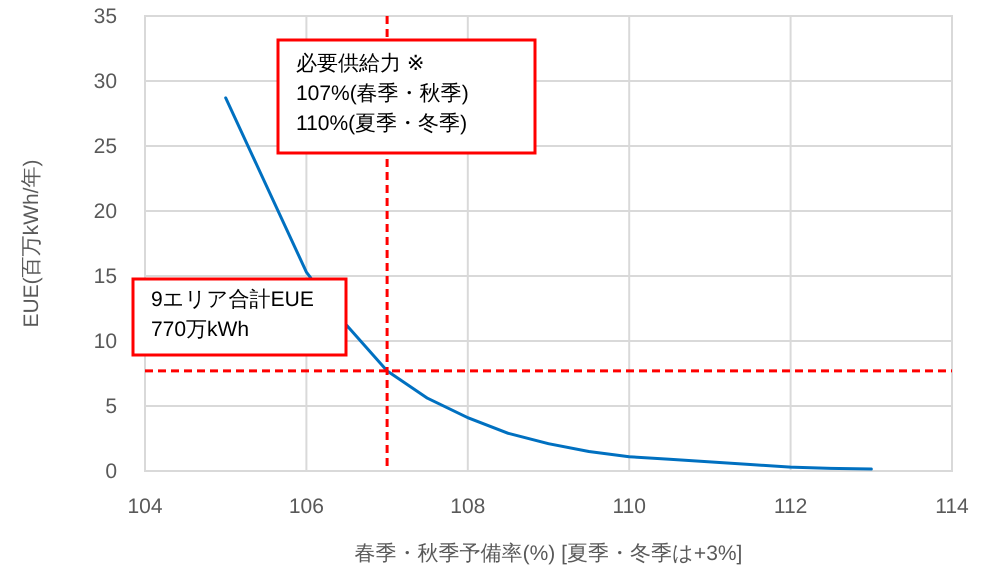 This screenshot has height=572, width=984. What do you see at coordinates (232, 314) in the screenshot?
I see `ref-line-label: 9エリア合計EUE 770万kWh` at bounding box center [232, 314].